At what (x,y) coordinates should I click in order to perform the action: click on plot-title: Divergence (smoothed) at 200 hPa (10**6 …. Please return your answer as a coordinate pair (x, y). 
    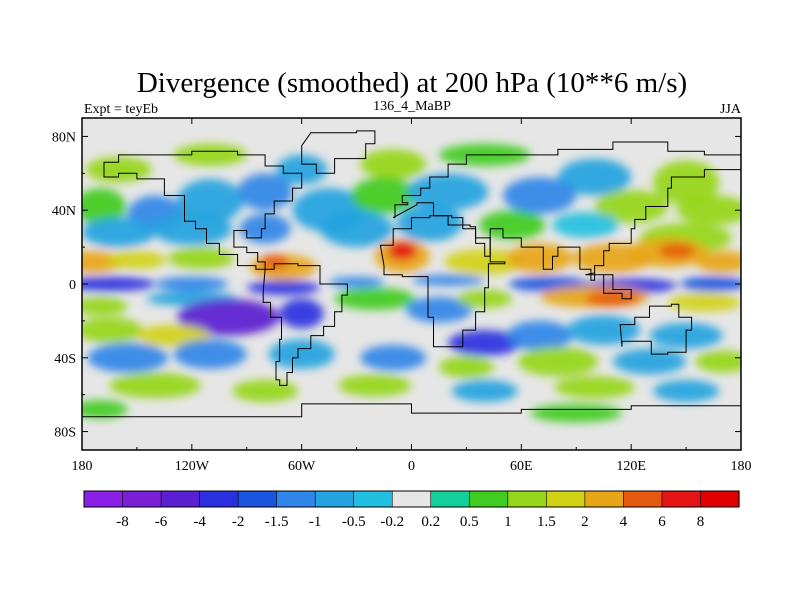
    Looking at the image, I should click on (412, 83).